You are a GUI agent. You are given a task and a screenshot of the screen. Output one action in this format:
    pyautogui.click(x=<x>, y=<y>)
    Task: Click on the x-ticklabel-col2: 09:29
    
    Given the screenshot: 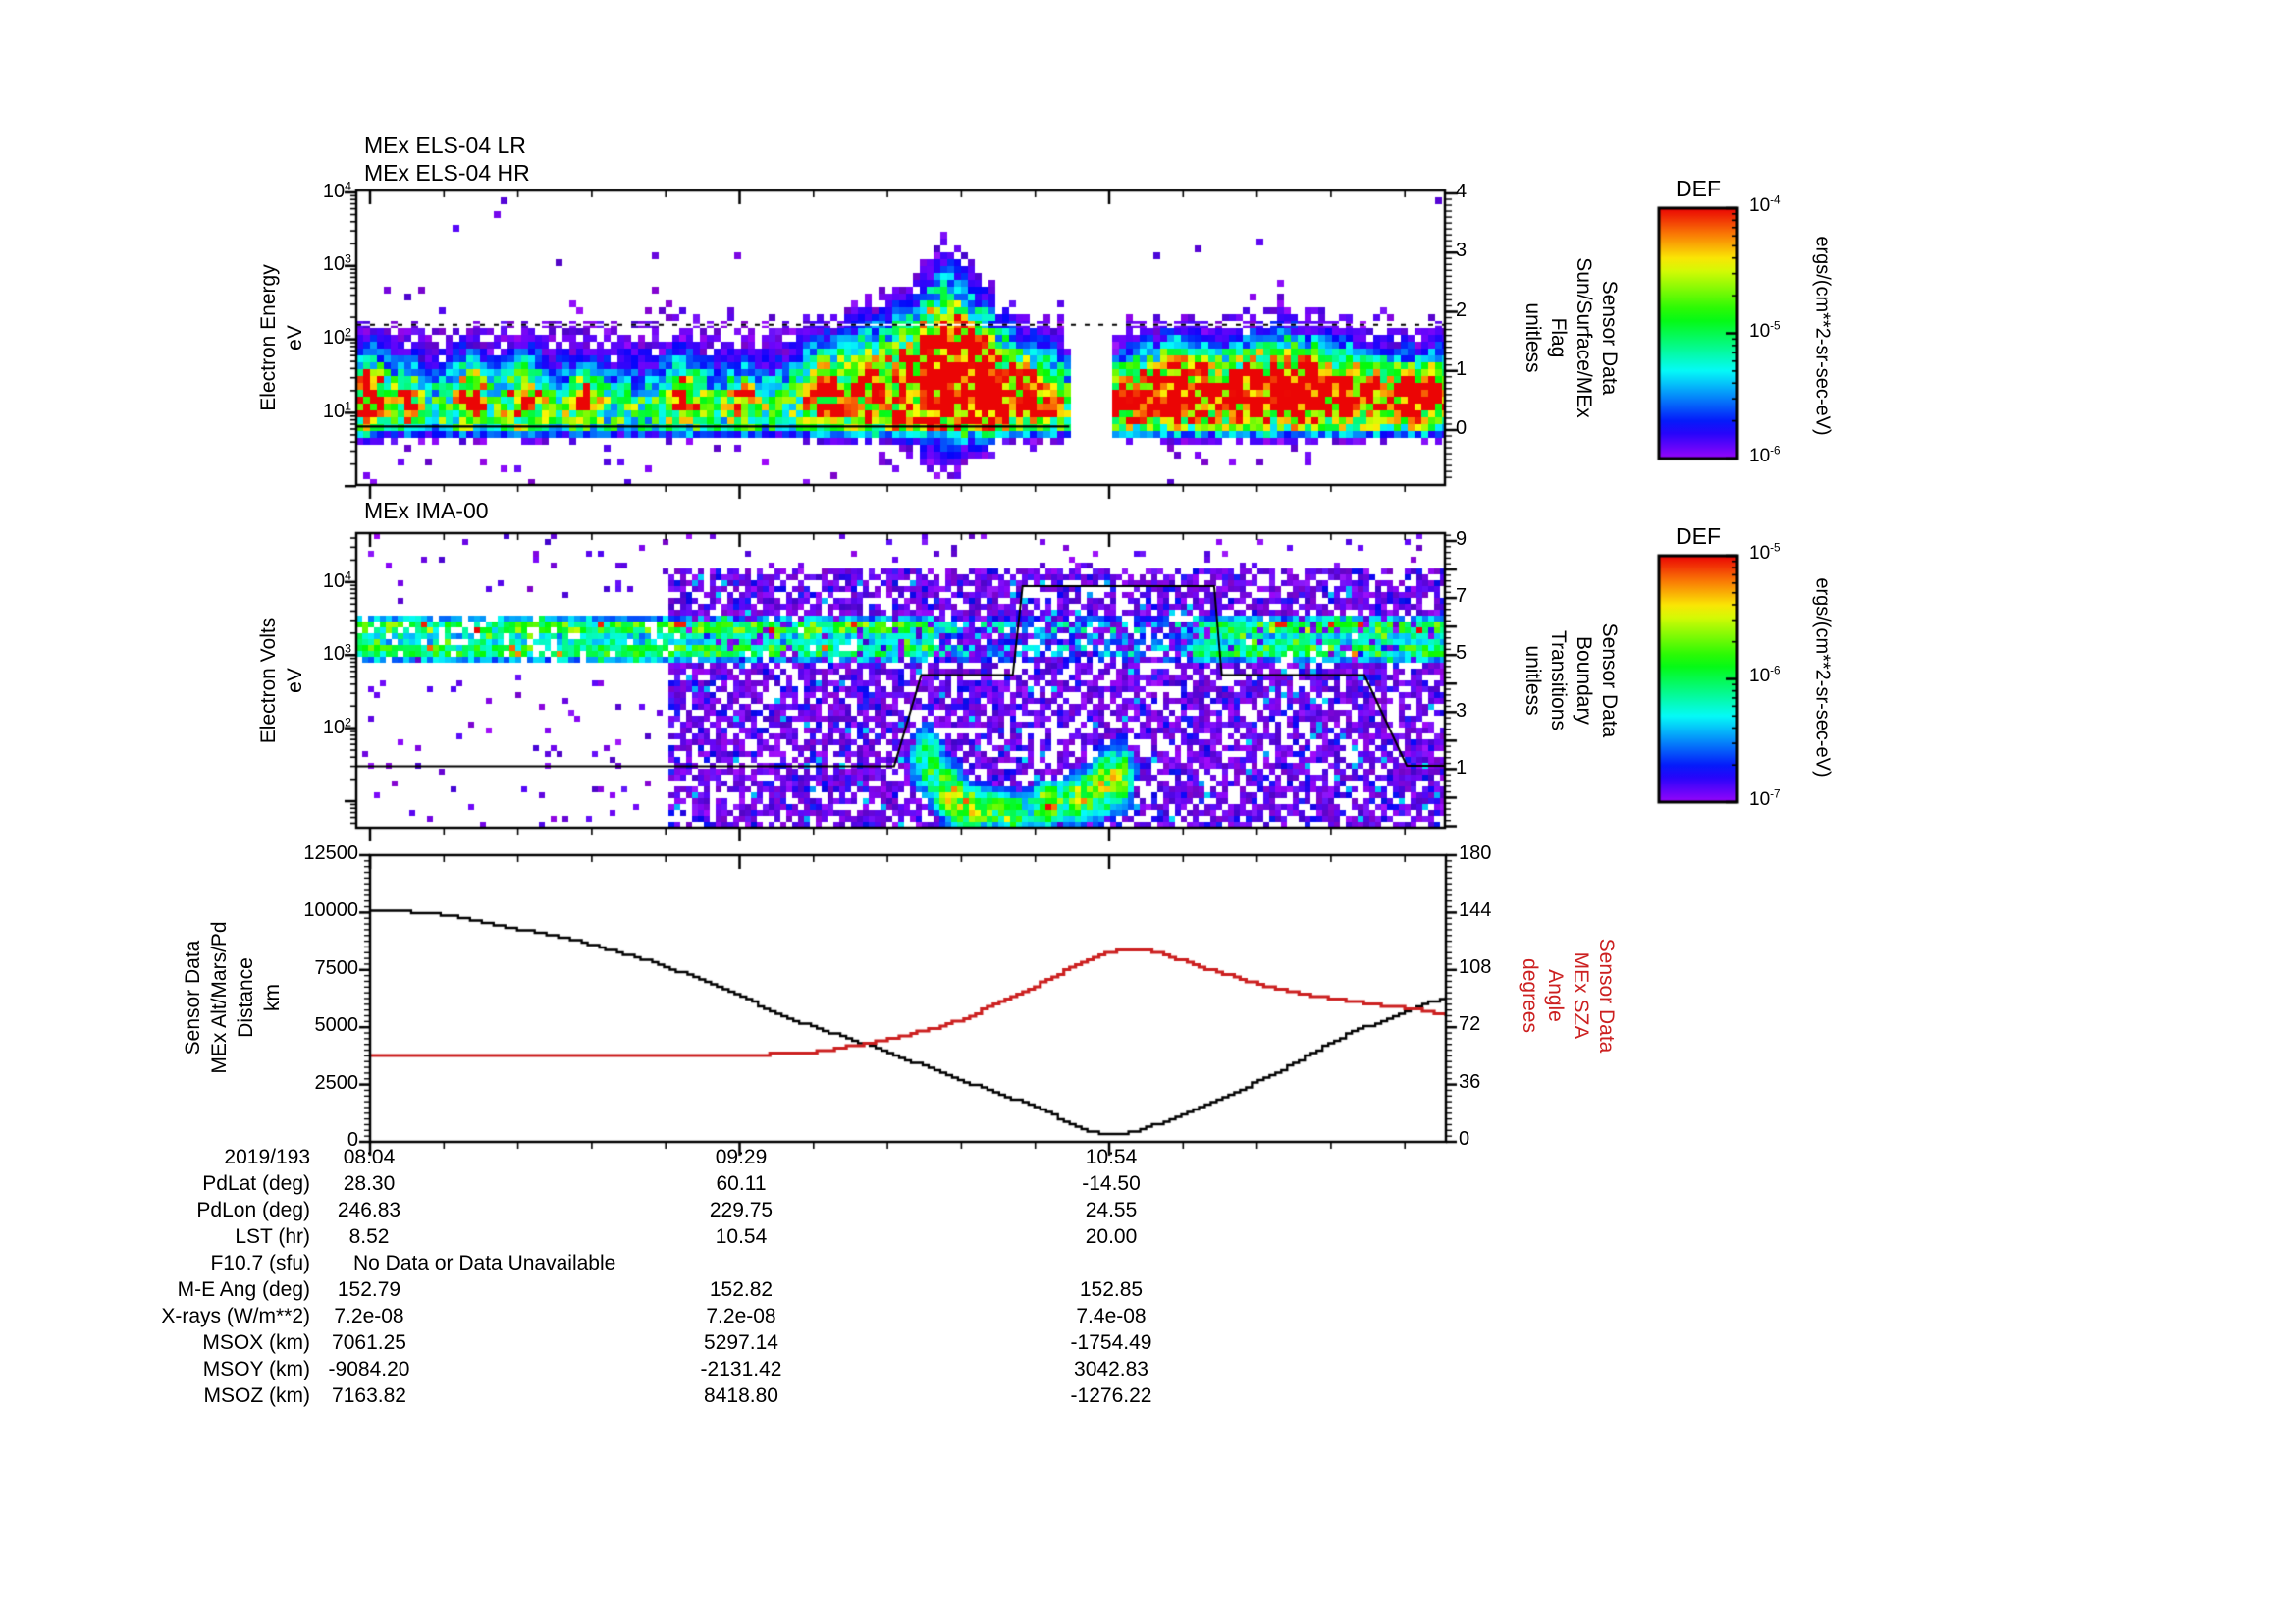 What is the action you would take?
    pyautogui.click(x=741, y=1157)
    